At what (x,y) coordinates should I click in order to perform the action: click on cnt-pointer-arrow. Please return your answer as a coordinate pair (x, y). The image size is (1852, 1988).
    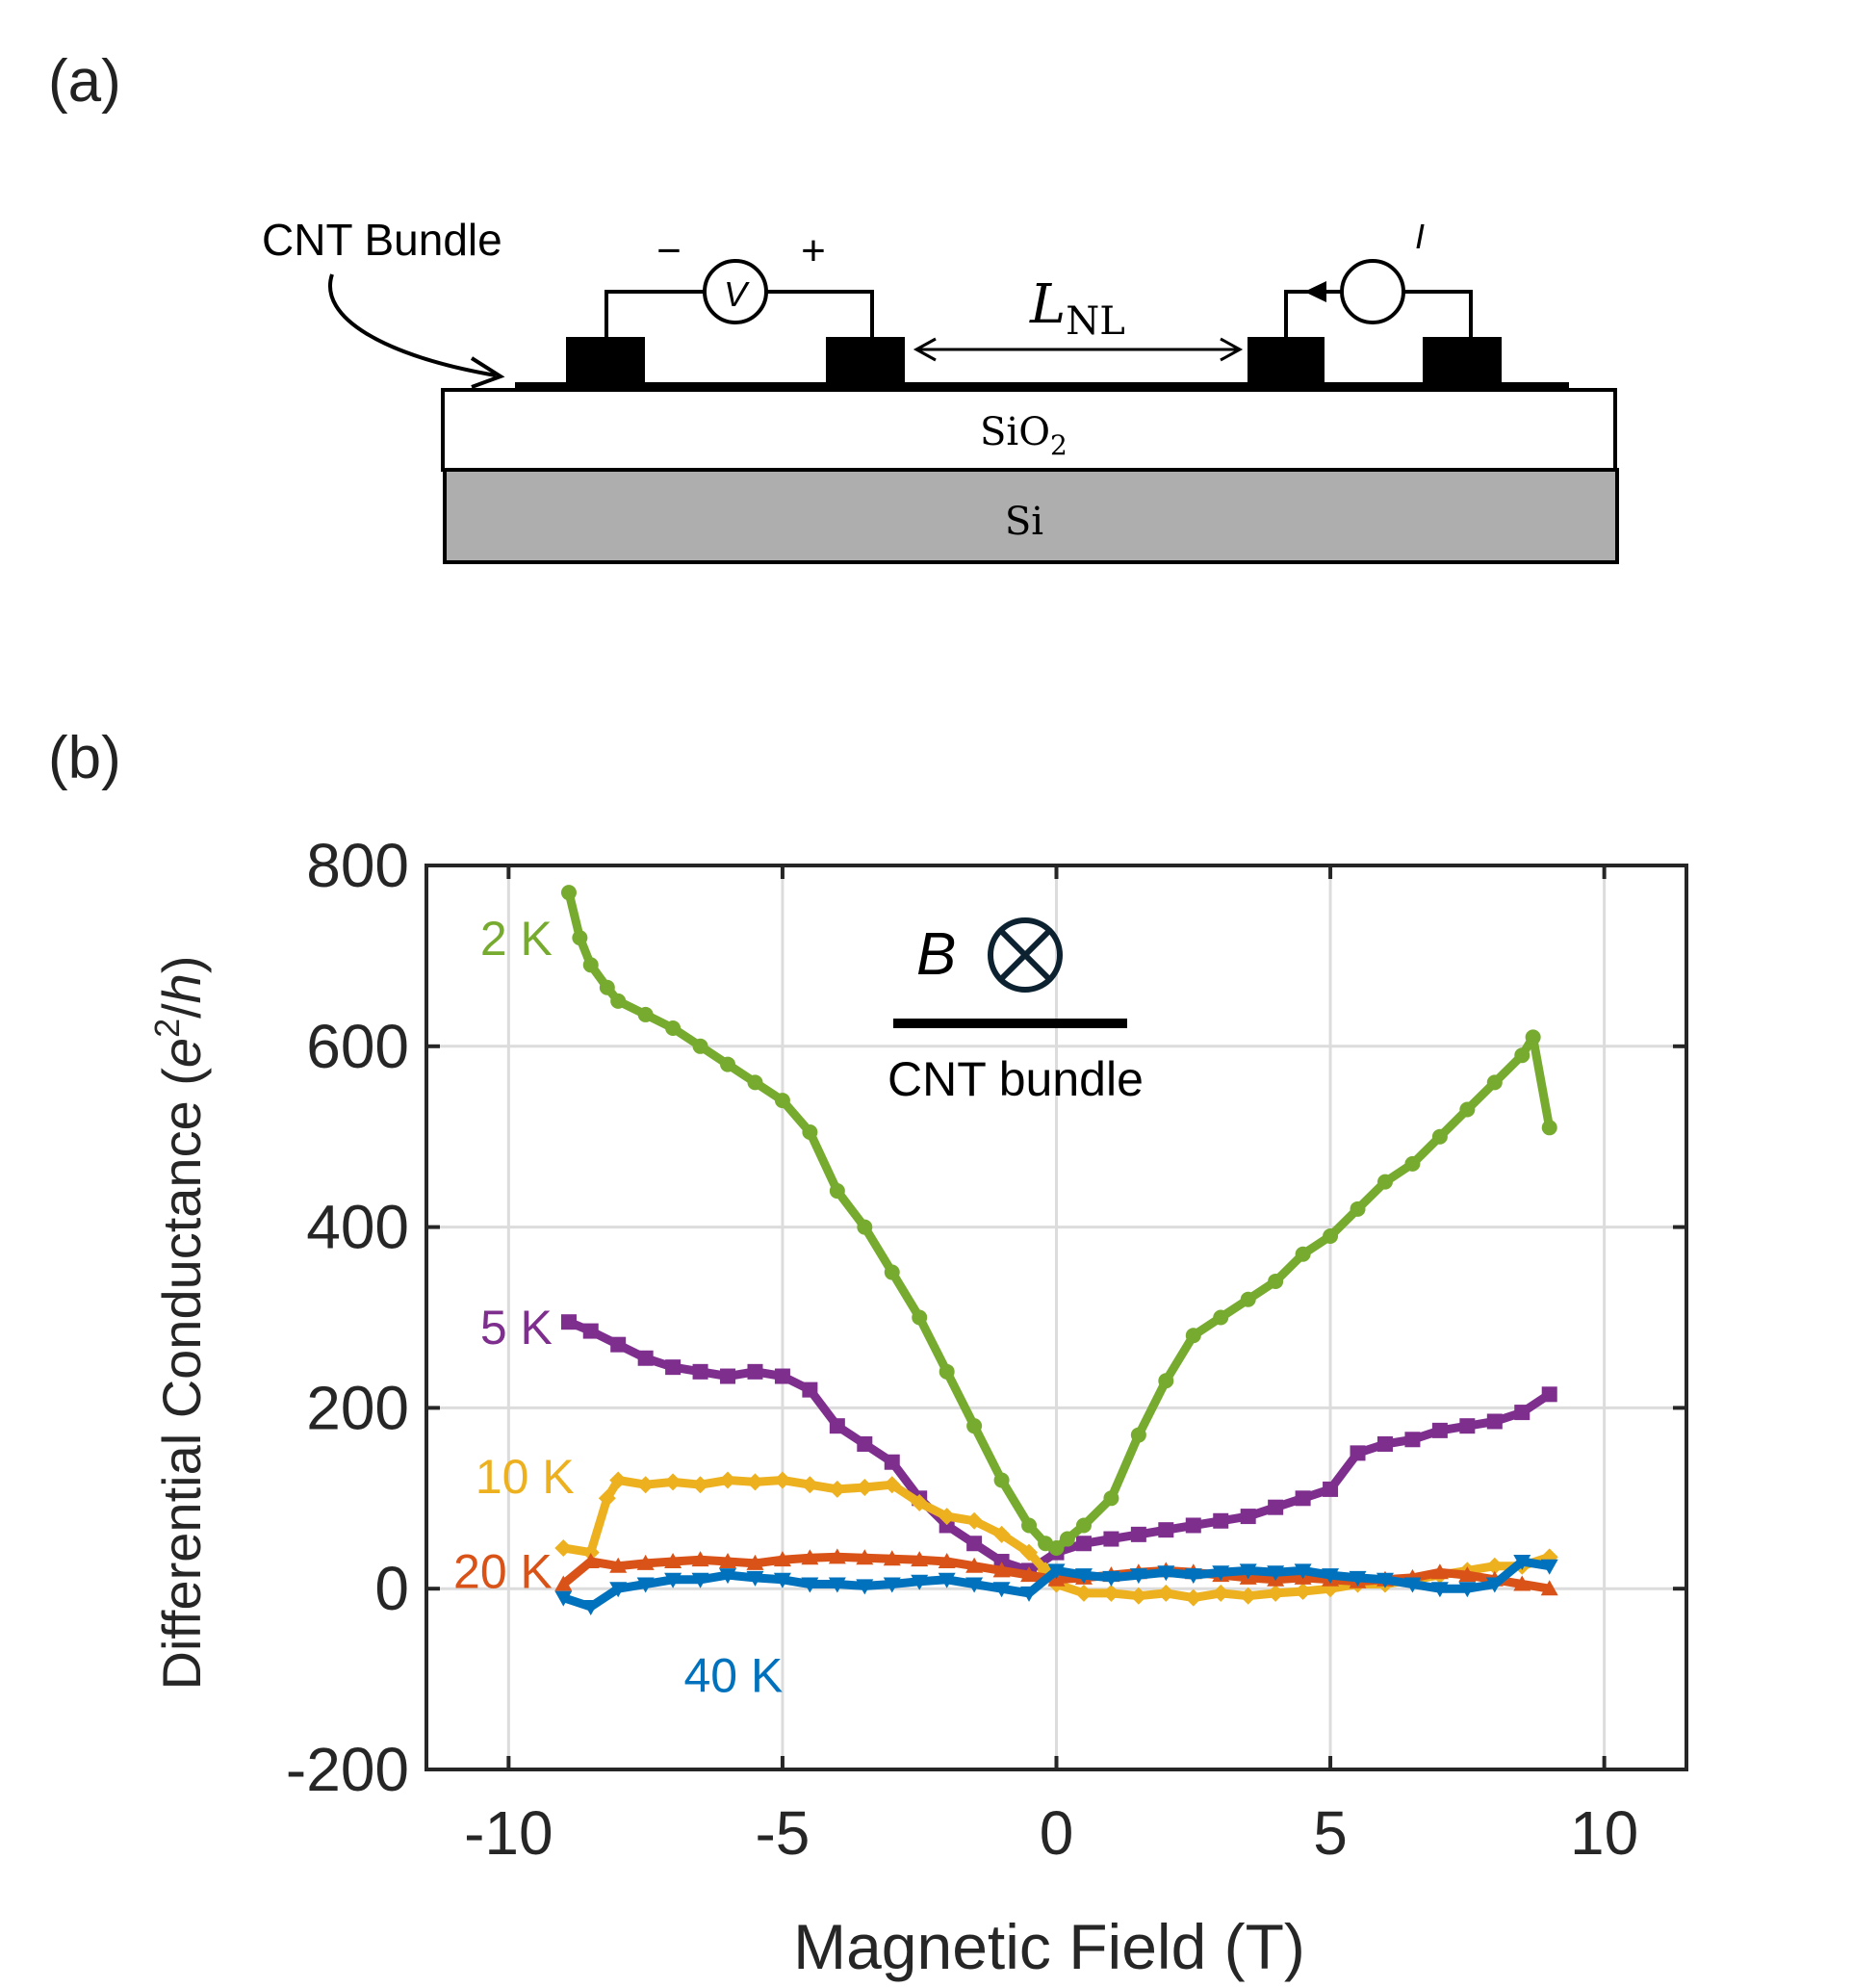
    Looking at the image, I should click on (412, 325).